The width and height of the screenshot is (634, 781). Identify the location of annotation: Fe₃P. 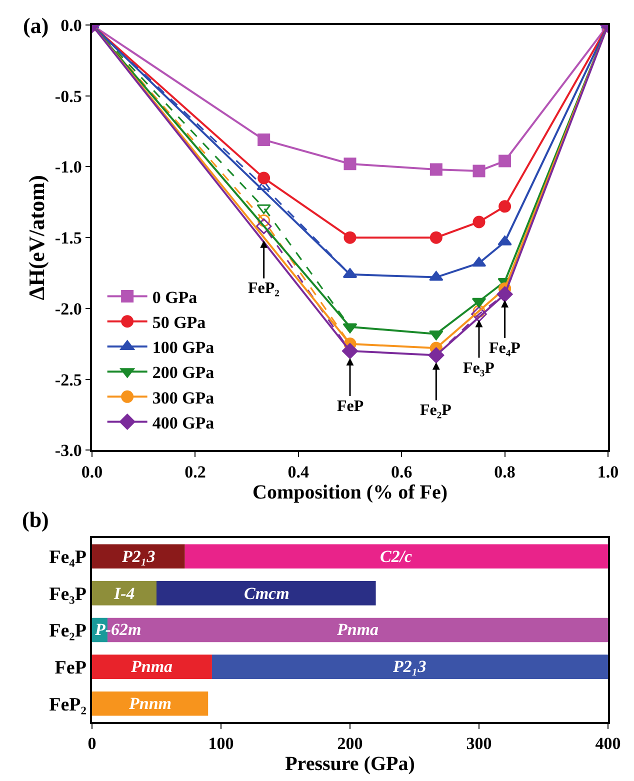
(479, 368).